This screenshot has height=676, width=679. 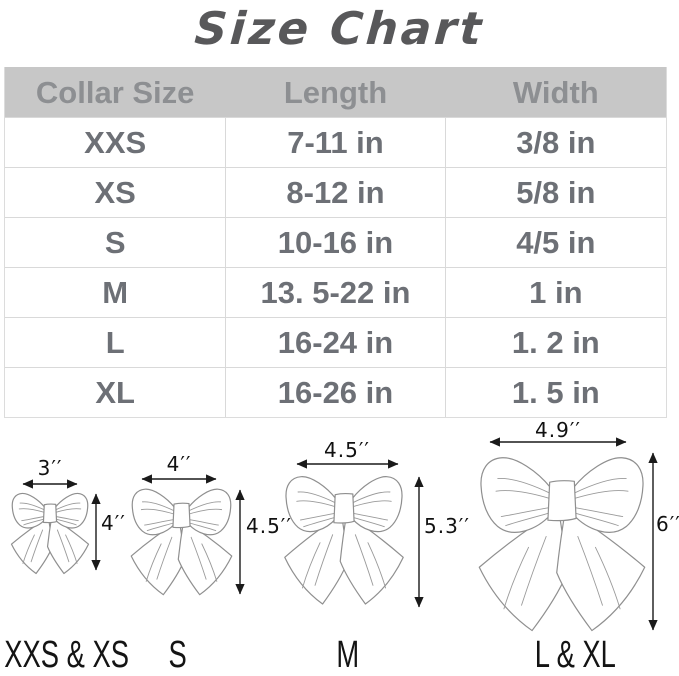 I want to click on table-cell-length: 16-24 in, so click(x=335, y=342).